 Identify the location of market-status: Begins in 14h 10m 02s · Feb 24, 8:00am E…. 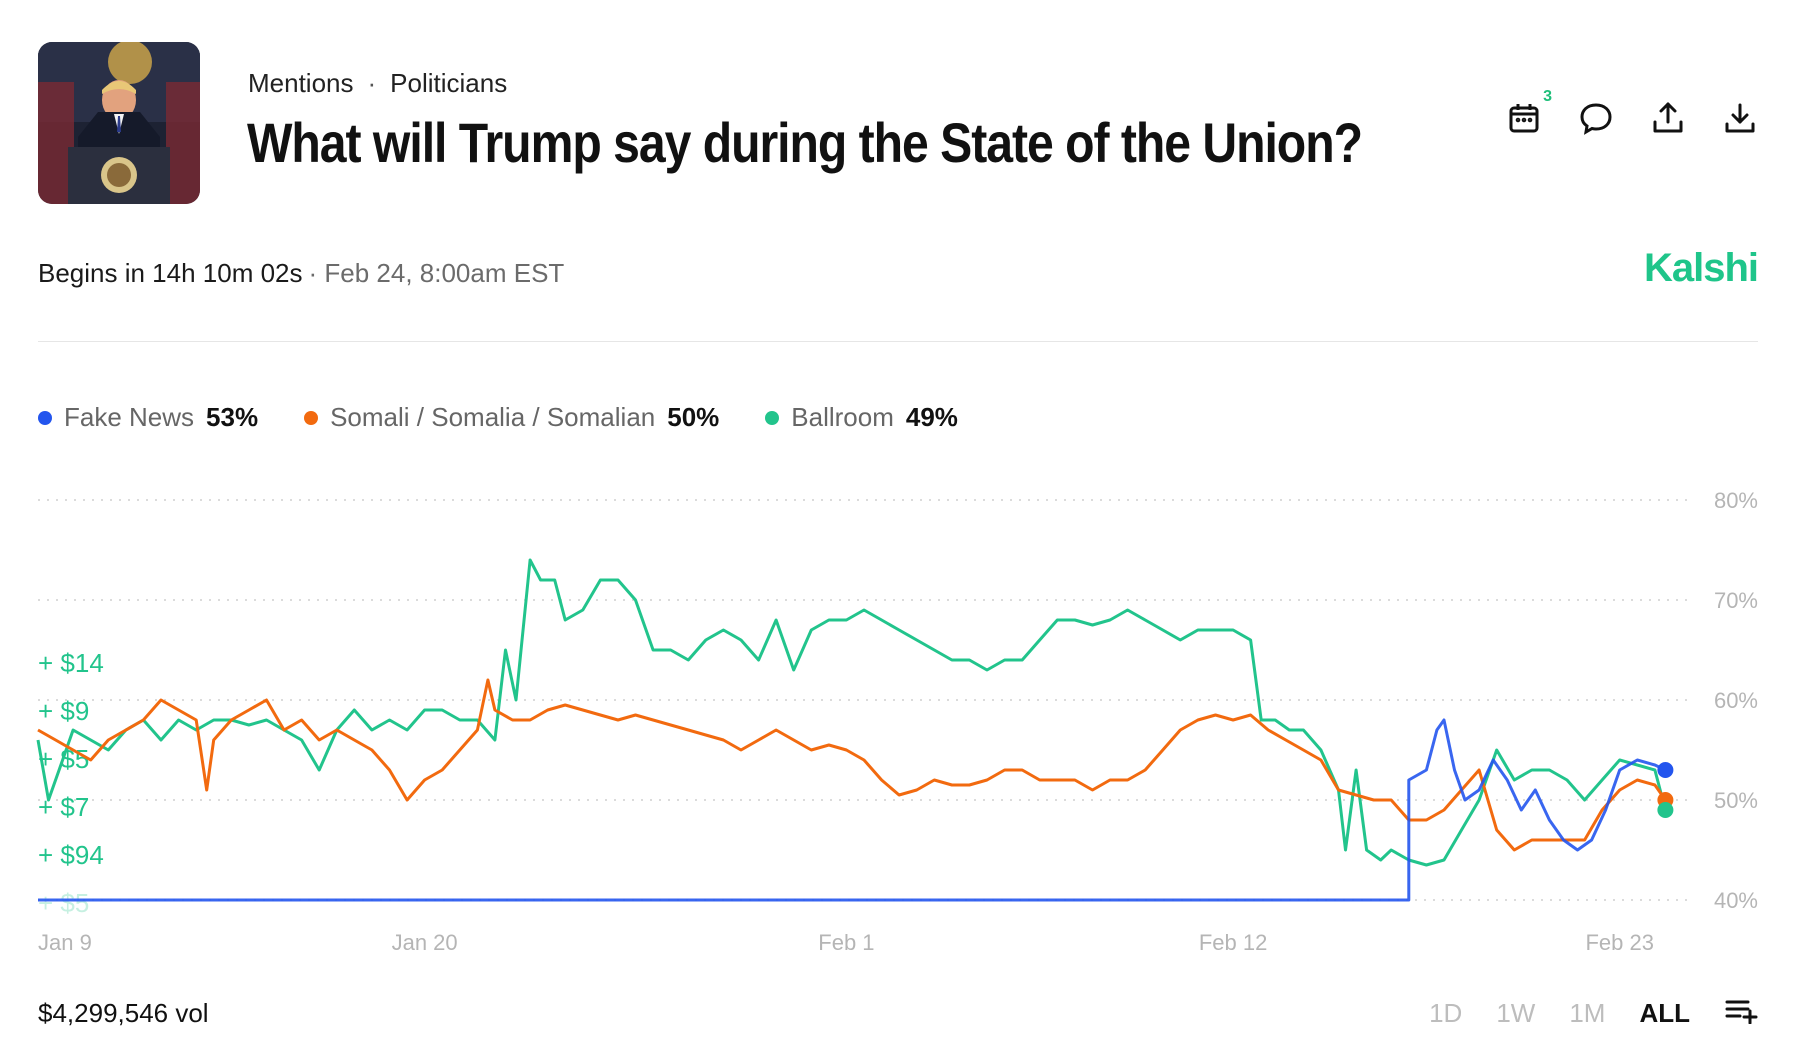
(301, 273).